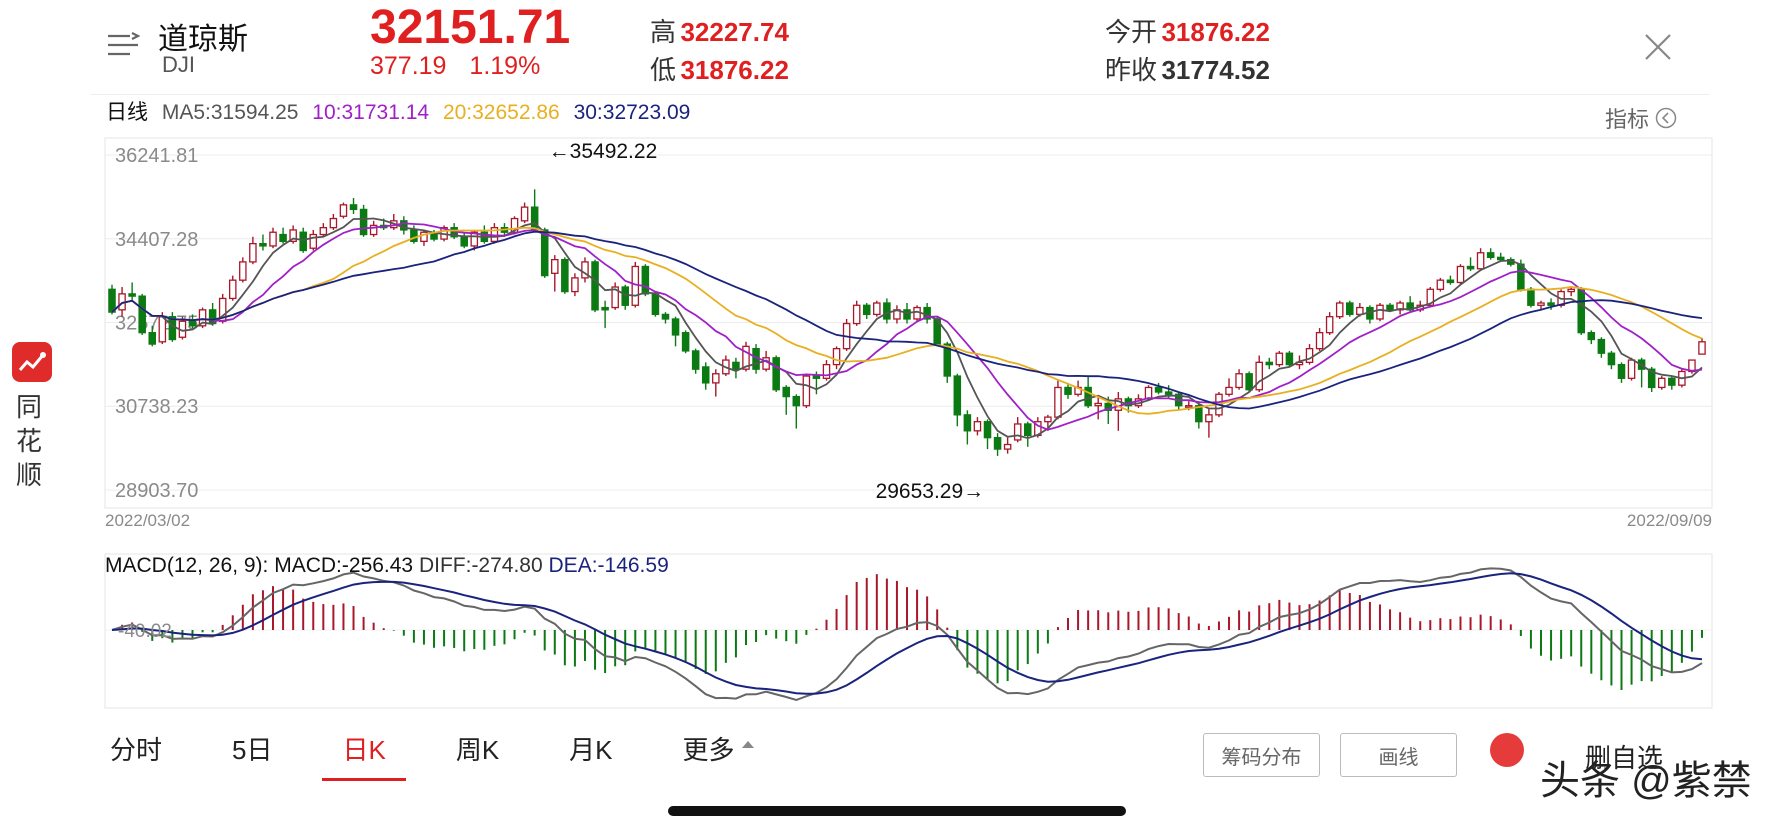 The height and width of the screenshot is (828, 1792). Describe the element at coordinates (591, 750) in the screenshot. I see `tab-monthly: 月K` at that location.